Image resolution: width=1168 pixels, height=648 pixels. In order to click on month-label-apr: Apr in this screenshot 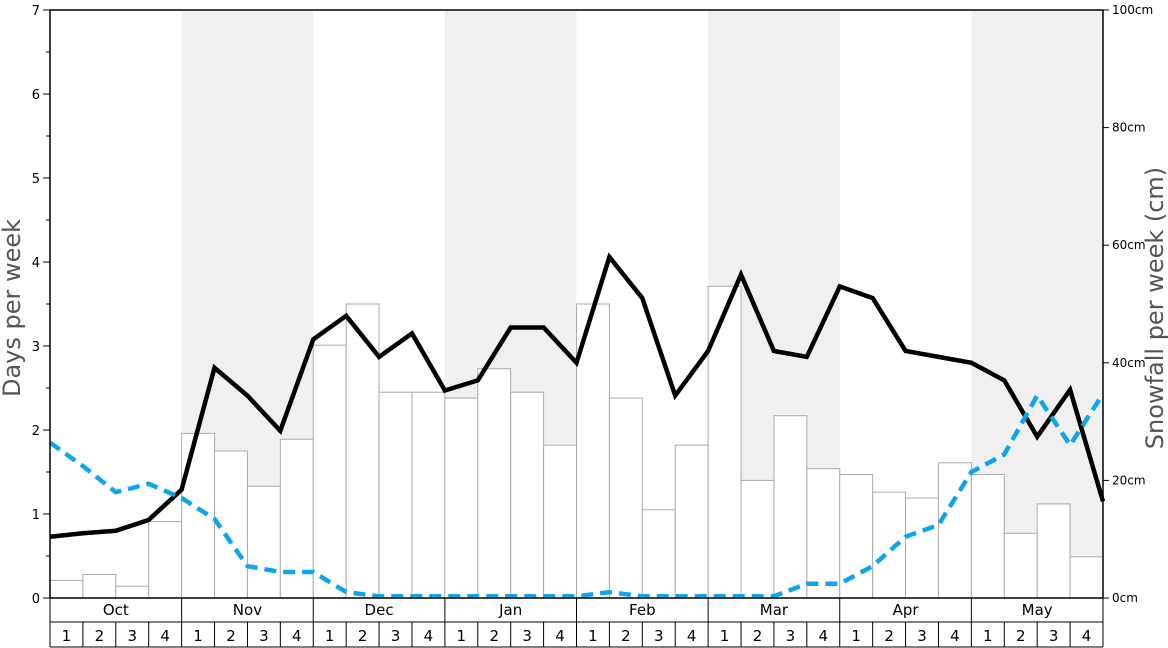, I will do `click(906, 610)`.